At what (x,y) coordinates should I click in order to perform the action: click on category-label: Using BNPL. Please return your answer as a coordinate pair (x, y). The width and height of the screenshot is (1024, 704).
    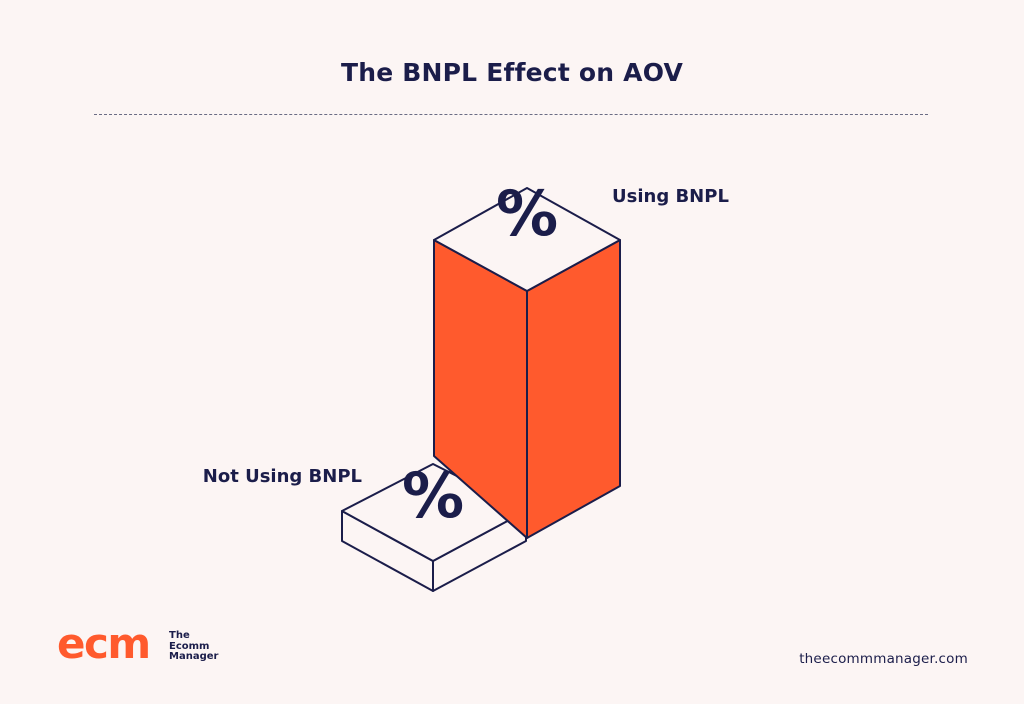
    Looking at the image, I should click on (670, 196).